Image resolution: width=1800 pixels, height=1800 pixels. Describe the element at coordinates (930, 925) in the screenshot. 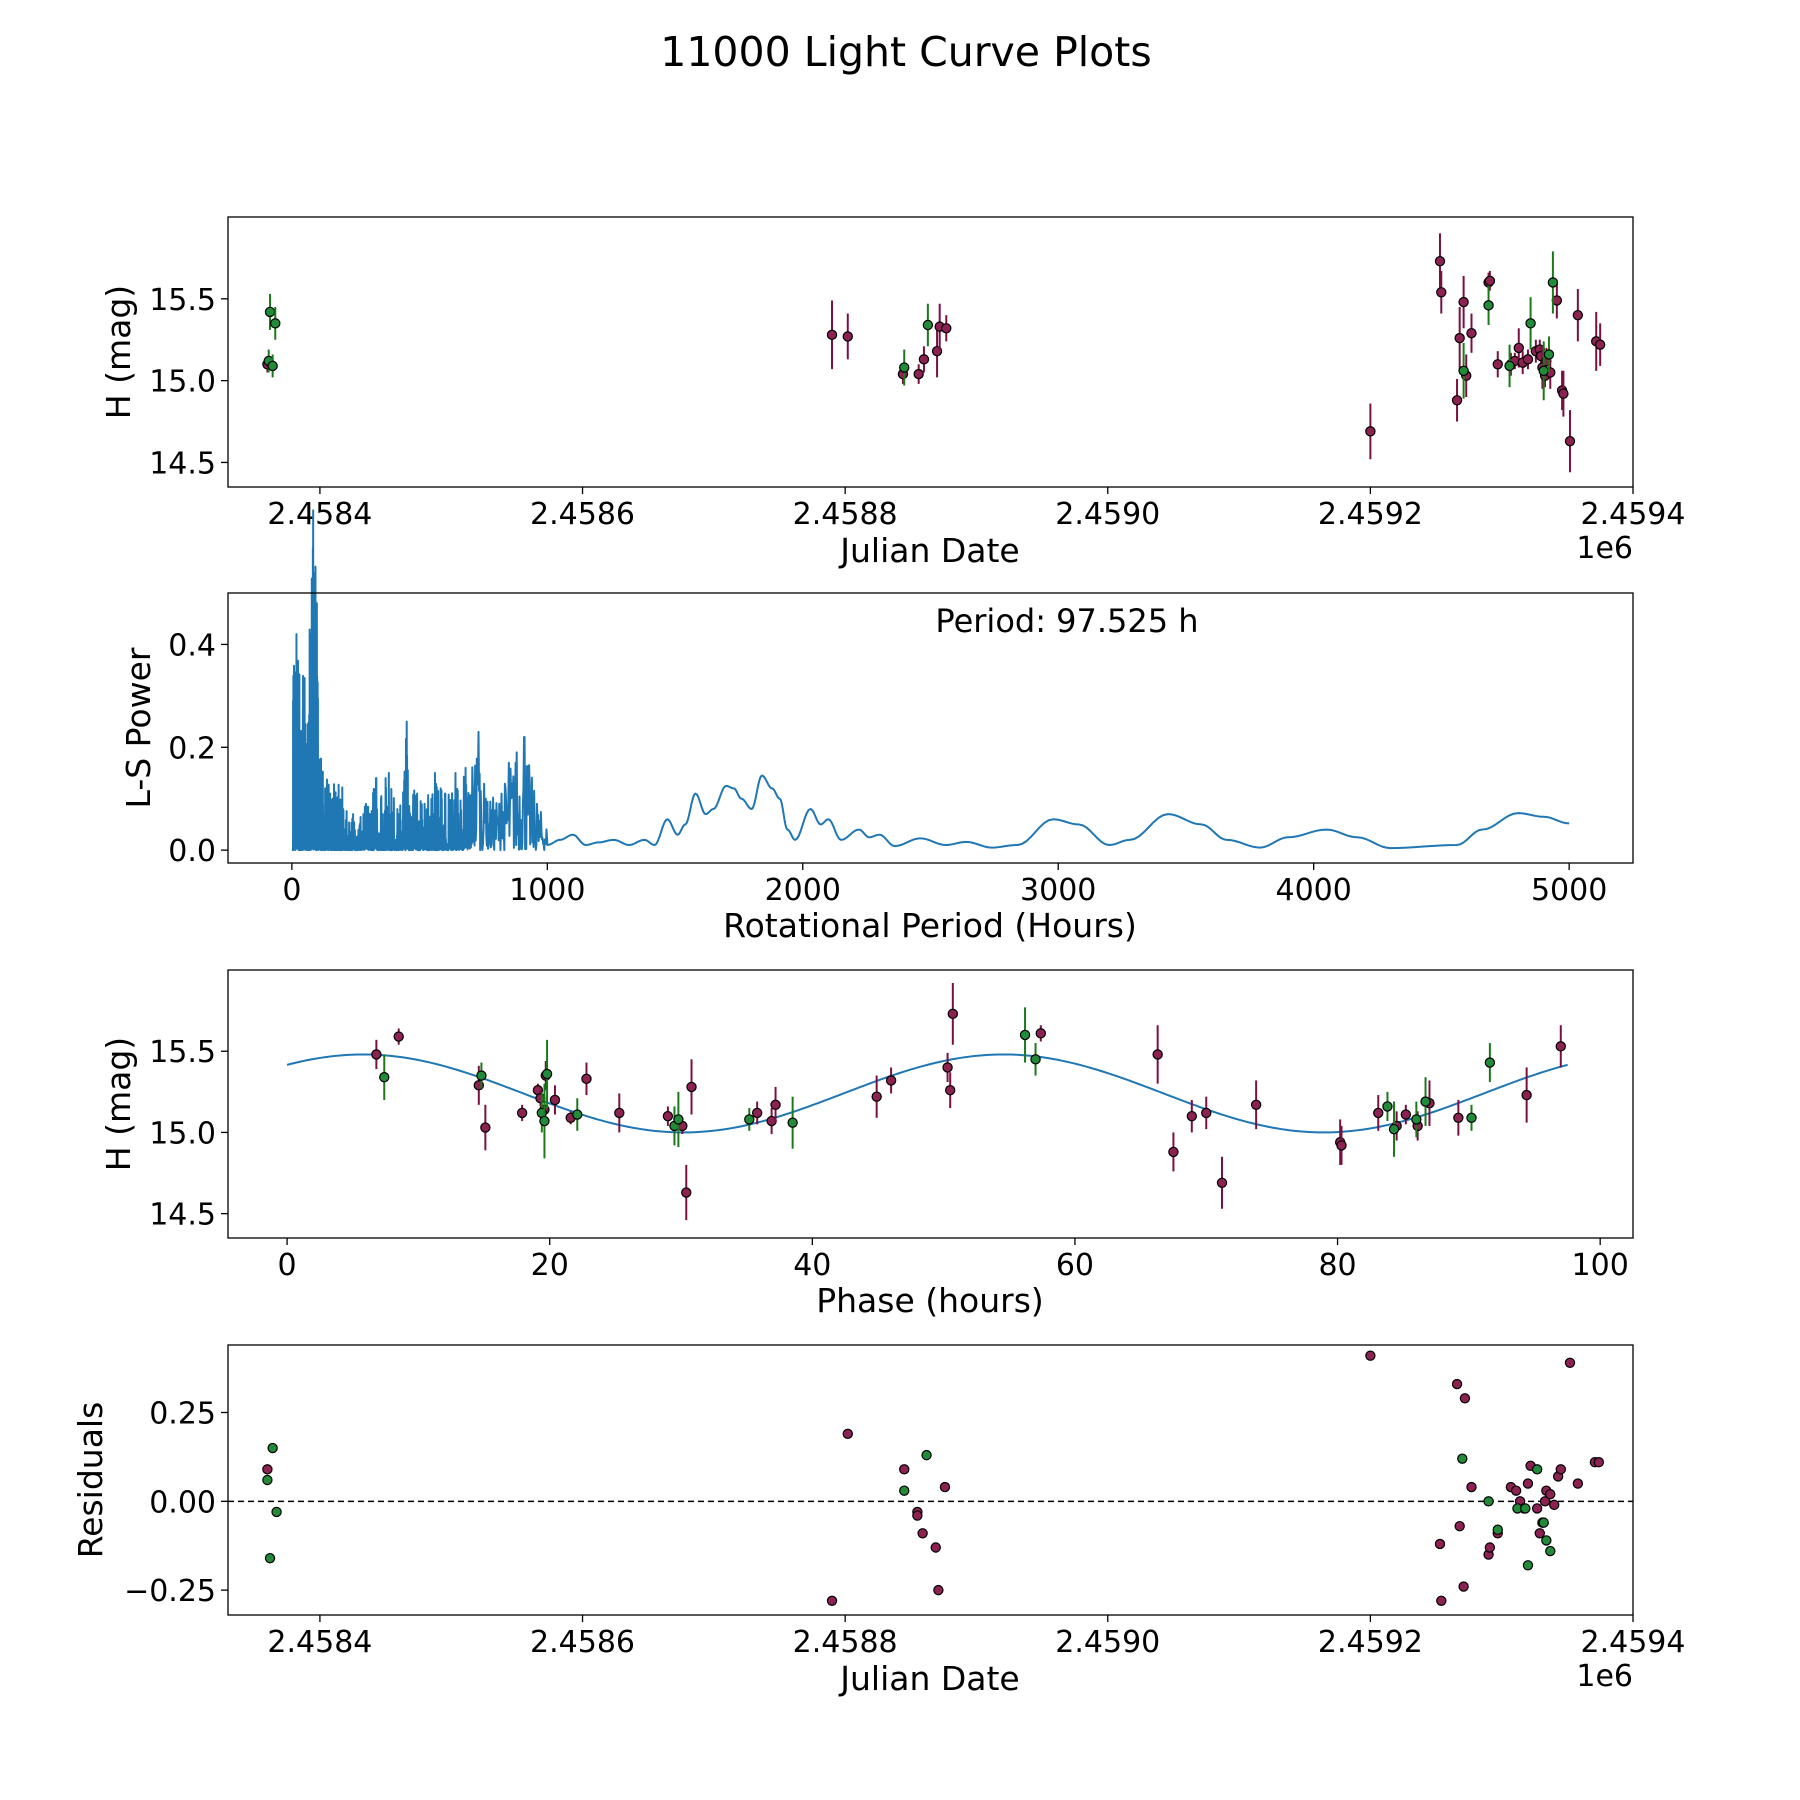

I see `periodogram-xlabel: Rotational Period (Hours)` at that location.